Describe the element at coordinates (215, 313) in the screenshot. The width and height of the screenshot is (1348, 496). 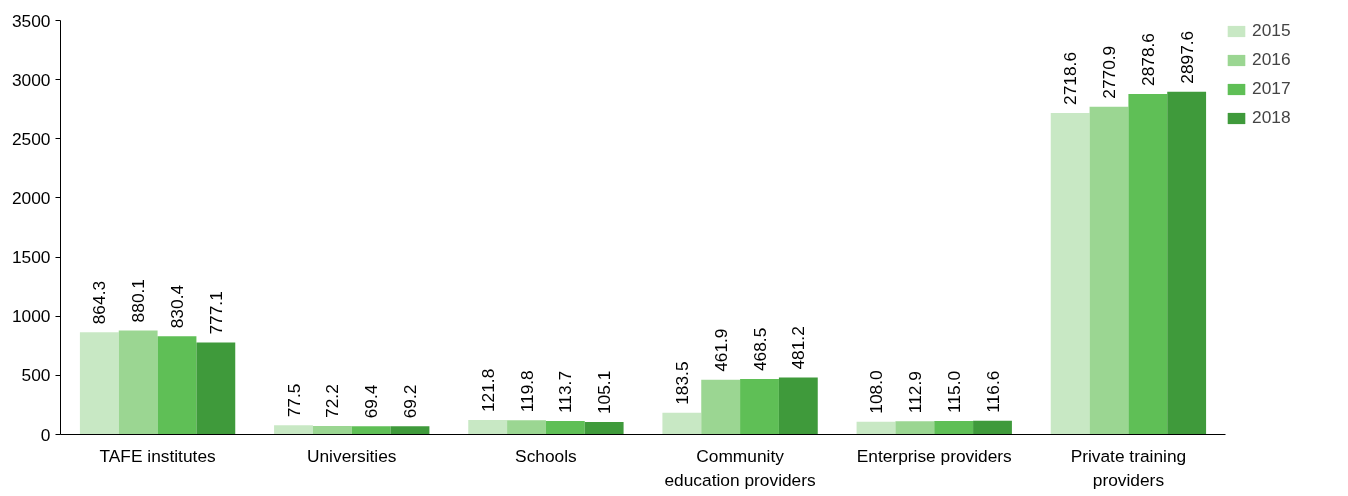
I see `text: 777.1` at that location.